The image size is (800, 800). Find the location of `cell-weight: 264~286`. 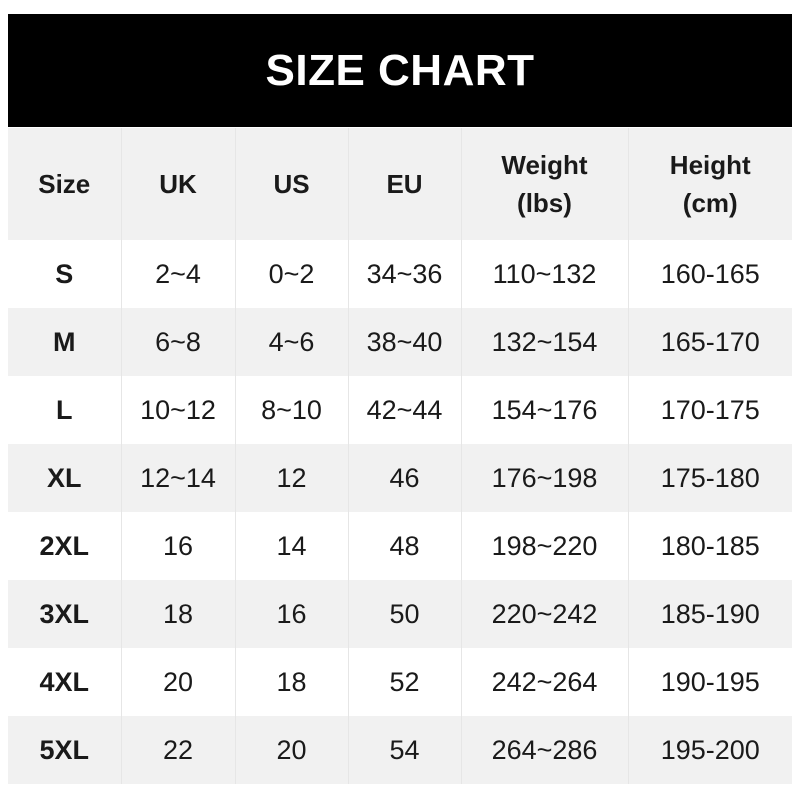

cell-weight: 264~286 is located at coordinates (544, 750).